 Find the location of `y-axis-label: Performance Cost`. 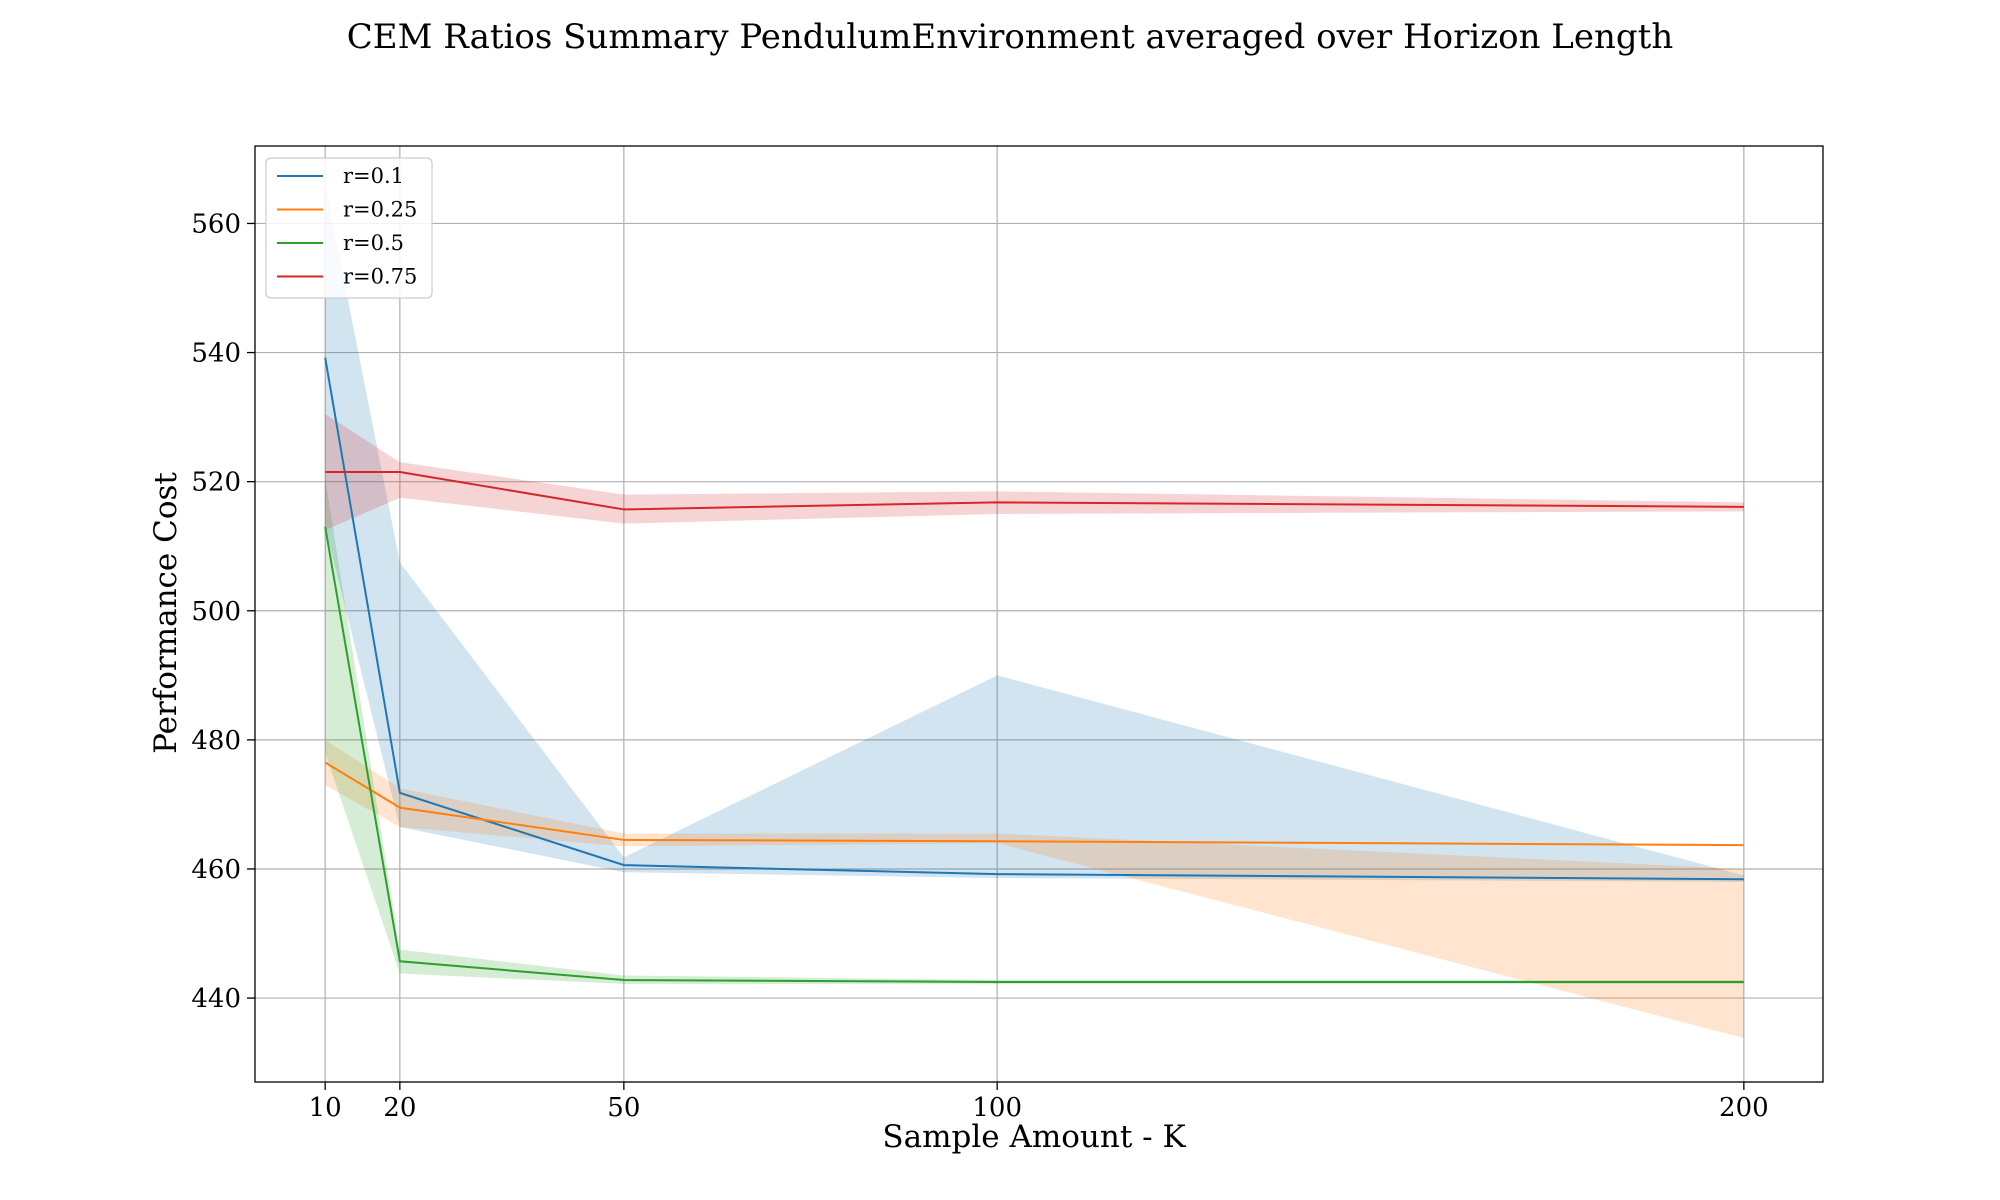

y-axis-label: Performance Cost is located at coordinates (166, 613).